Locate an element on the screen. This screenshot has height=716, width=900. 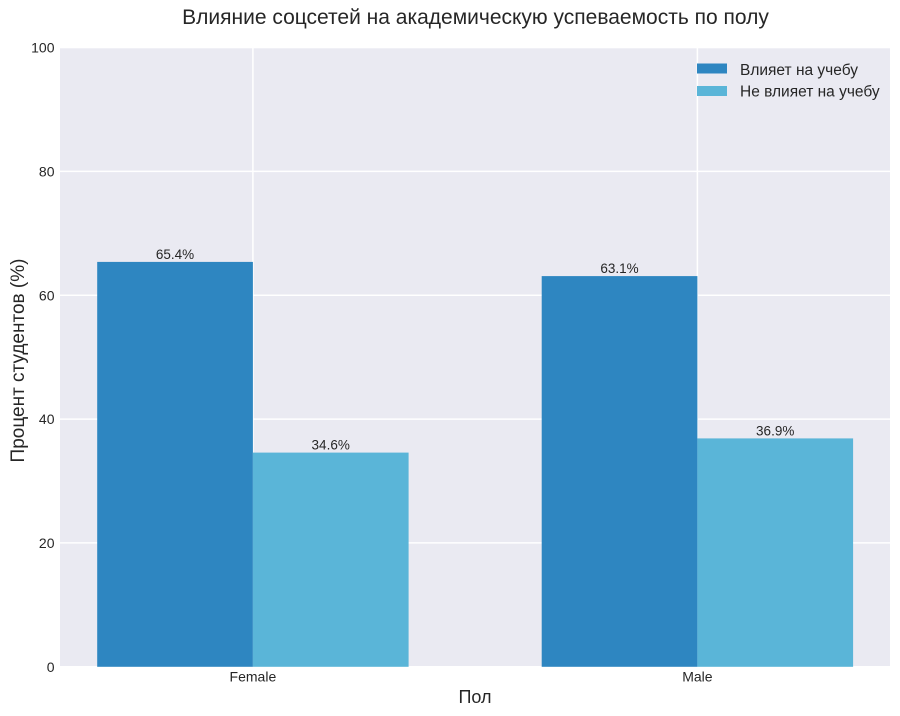
svg-text: Не влияет на учебу is located at coordinates (810, 91).